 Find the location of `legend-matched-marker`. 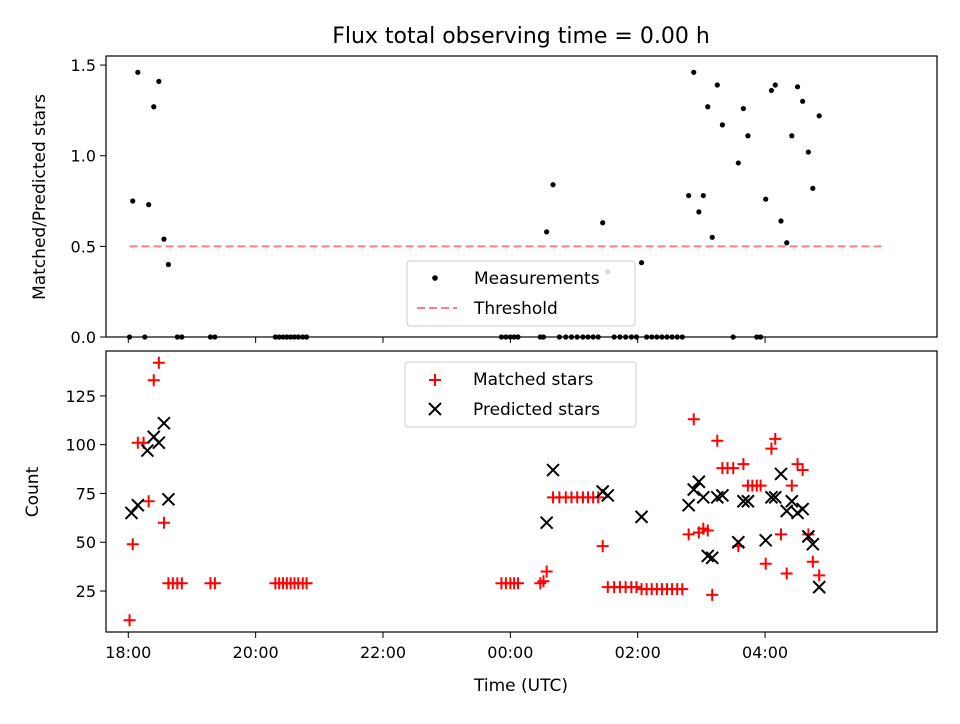

legend-matched-marker is located at coordinates (435, 380).